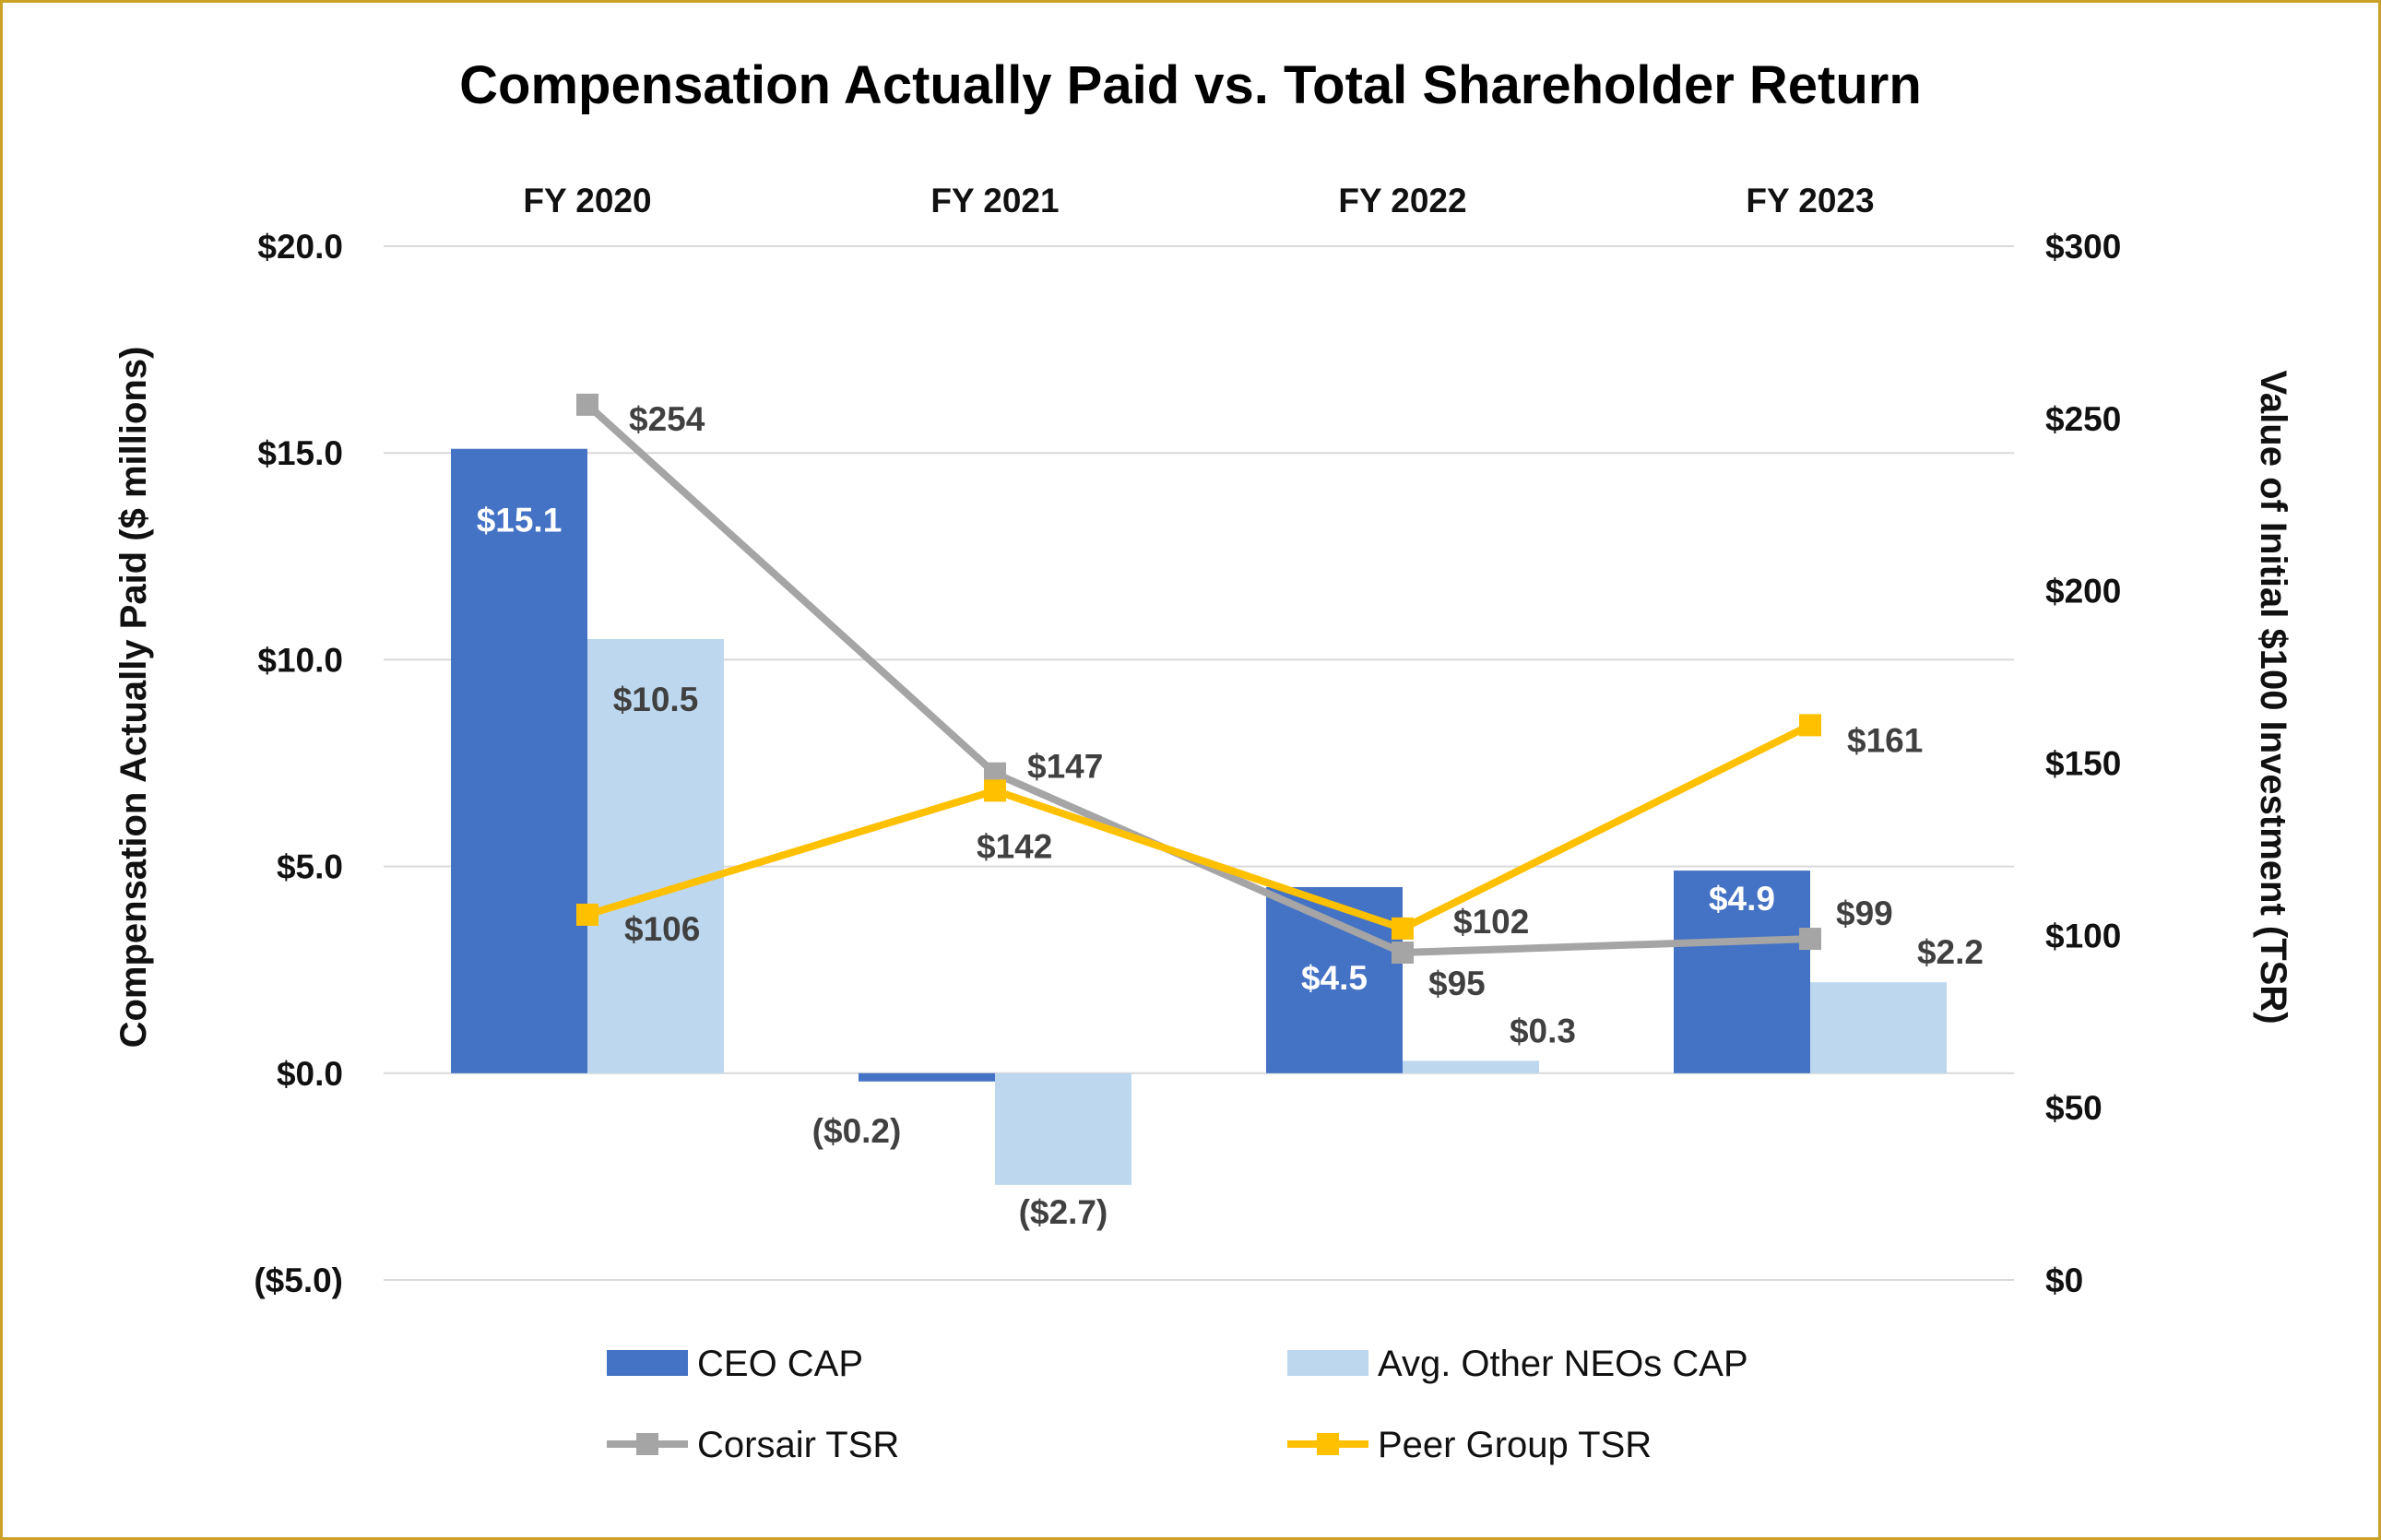 This screenshot has height=1540, width=2381. What do you see at coordinates (1334, 978) in the screenshot?
I see `bar-data-label: $4.5` at bounding box center [1334, 978].